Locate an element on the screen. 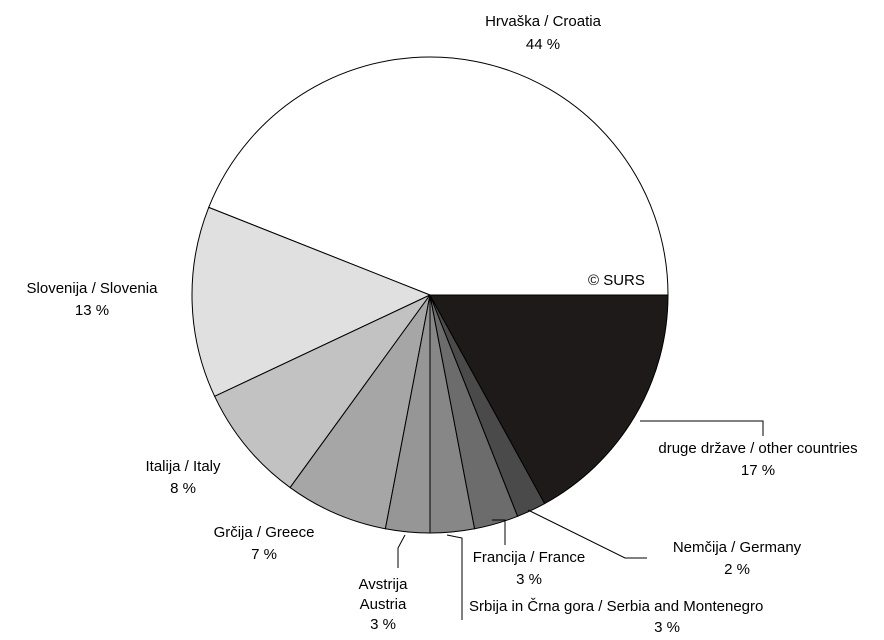 The height and width of the screenshot is (640, 884). copyright-label: © SURS is located at coordinates (616, 280).